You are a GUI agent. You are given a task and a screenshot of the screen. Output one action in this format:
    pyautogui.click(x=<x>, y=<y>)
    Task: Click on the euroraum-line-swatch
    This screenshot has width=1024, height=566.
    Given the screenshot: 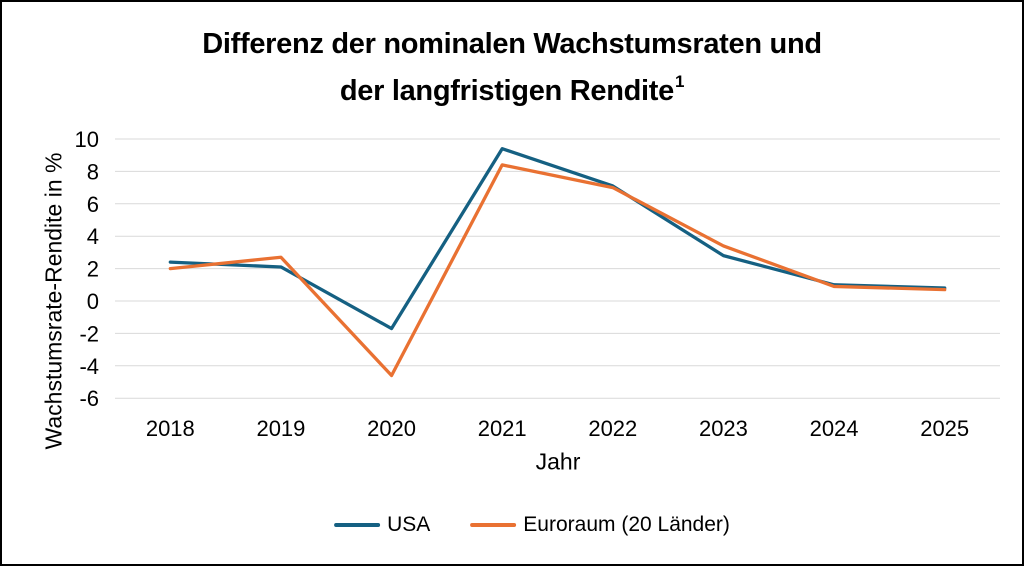 What is the action you would take?
    pyautogui.click(x=493, y=525)
    